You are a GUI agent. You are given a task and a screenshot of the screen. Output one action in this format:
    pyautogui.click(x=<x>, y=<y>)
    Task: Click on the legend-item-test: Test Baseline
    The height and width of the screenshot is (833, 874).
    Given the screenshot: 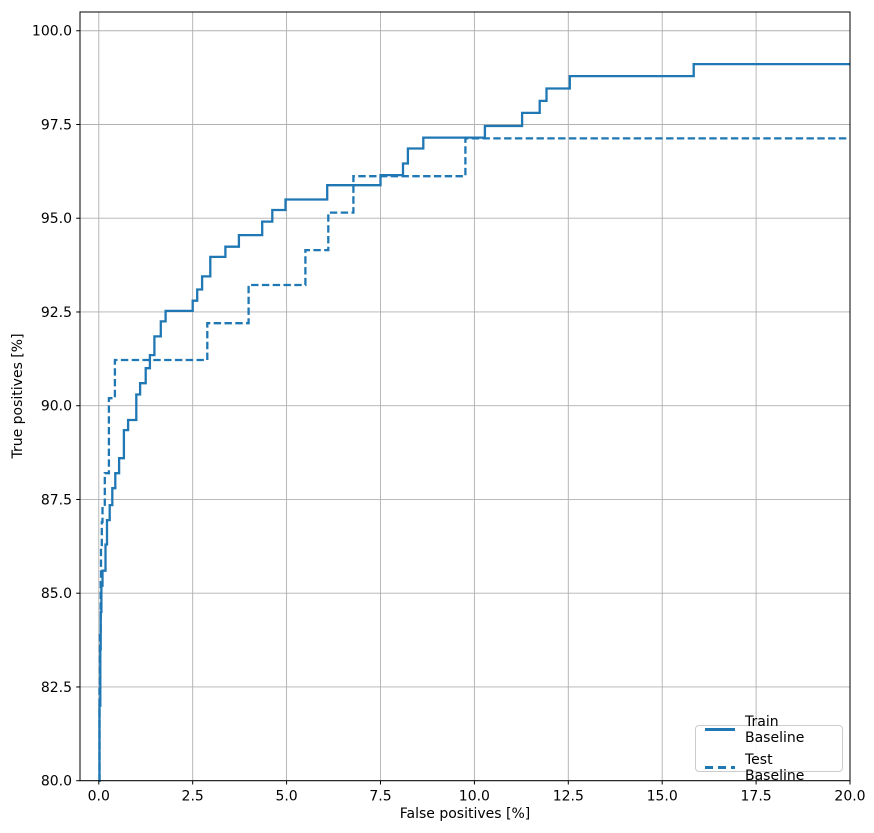 What is the action you would take?
    pyautogui.click(x=769, y=768)
    